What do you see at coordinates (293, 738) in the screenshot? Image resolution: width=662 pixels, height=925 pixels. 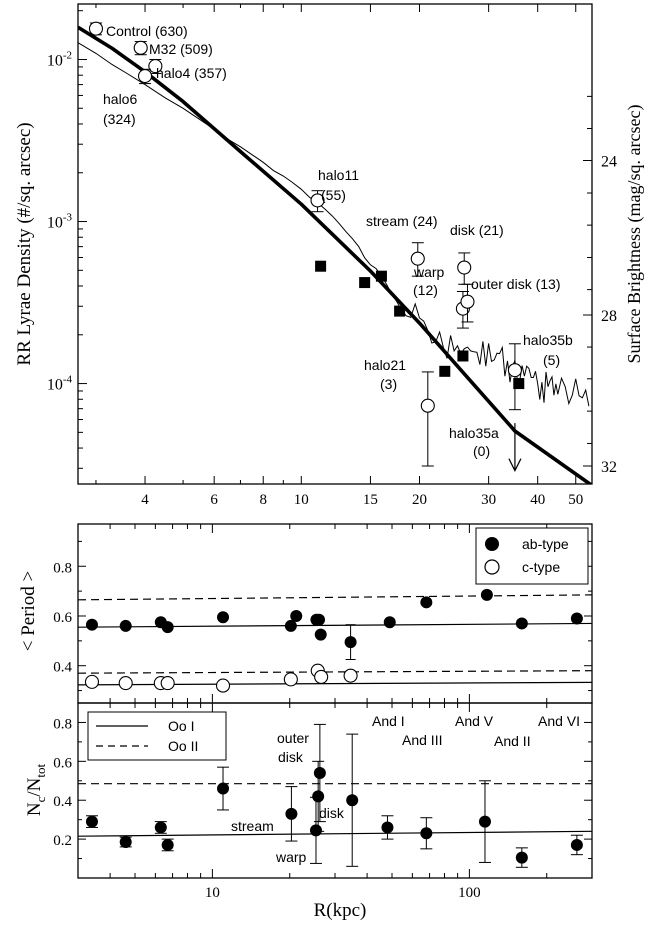 I see `annotation-label: outer` at bounding box center [293, 738].